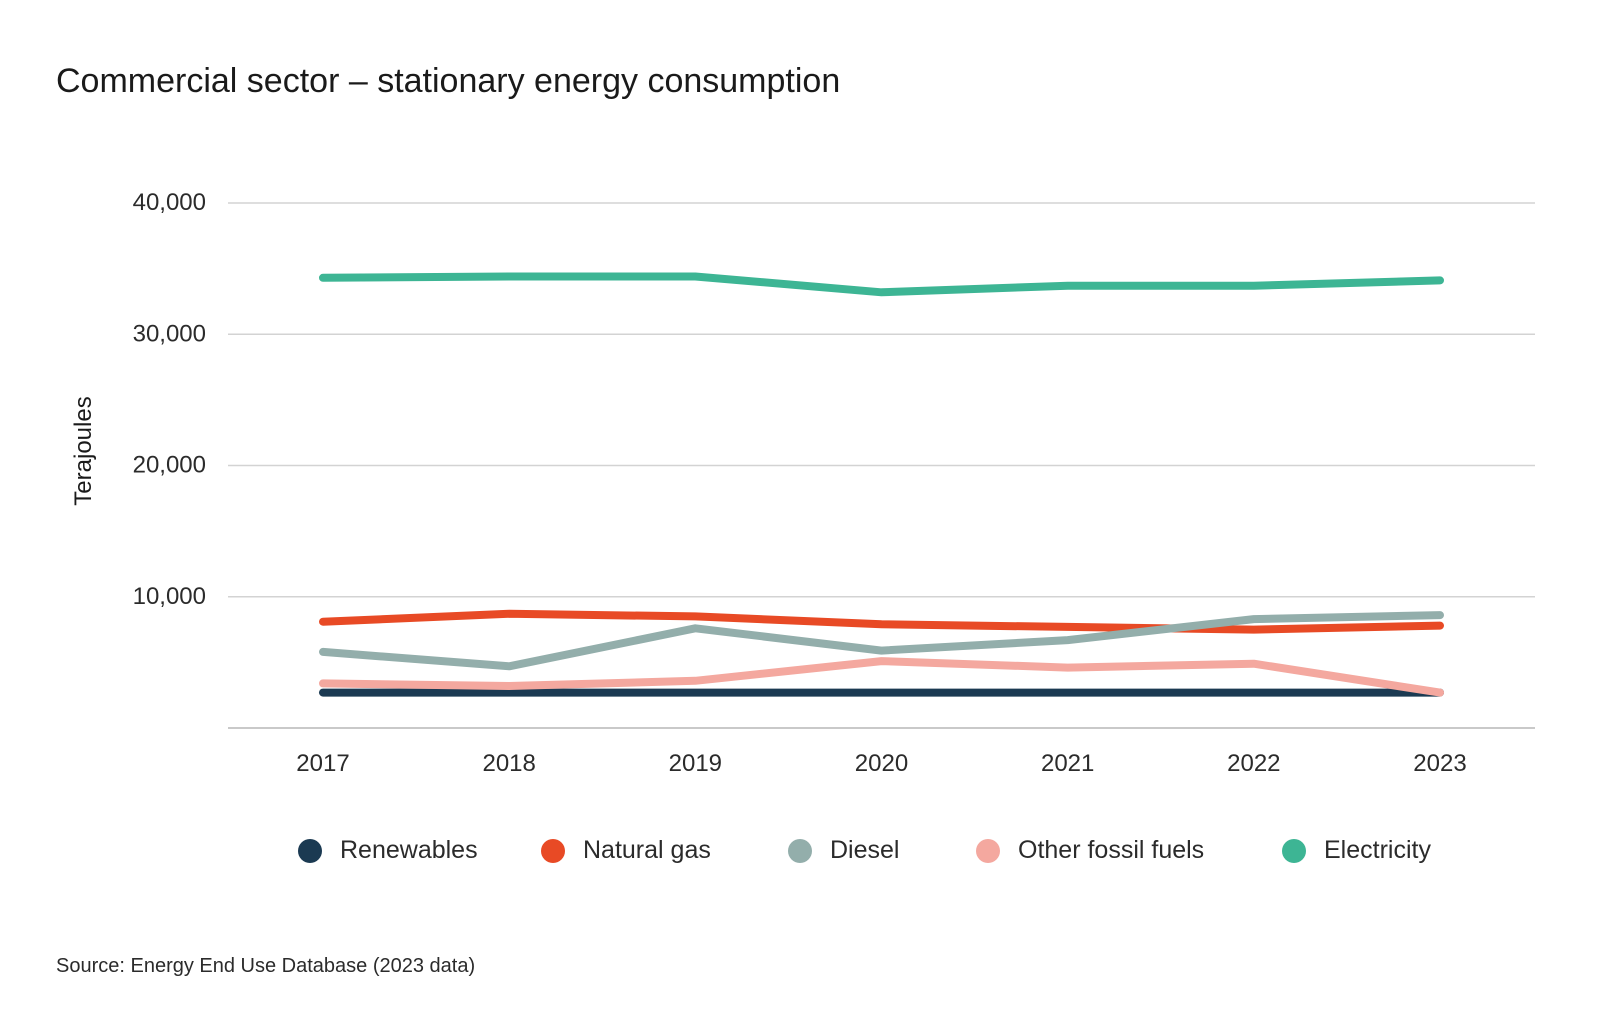  I want to click on y-axis-ticks: 10,000 20,000 30,000 40,000, so click(169, 399).